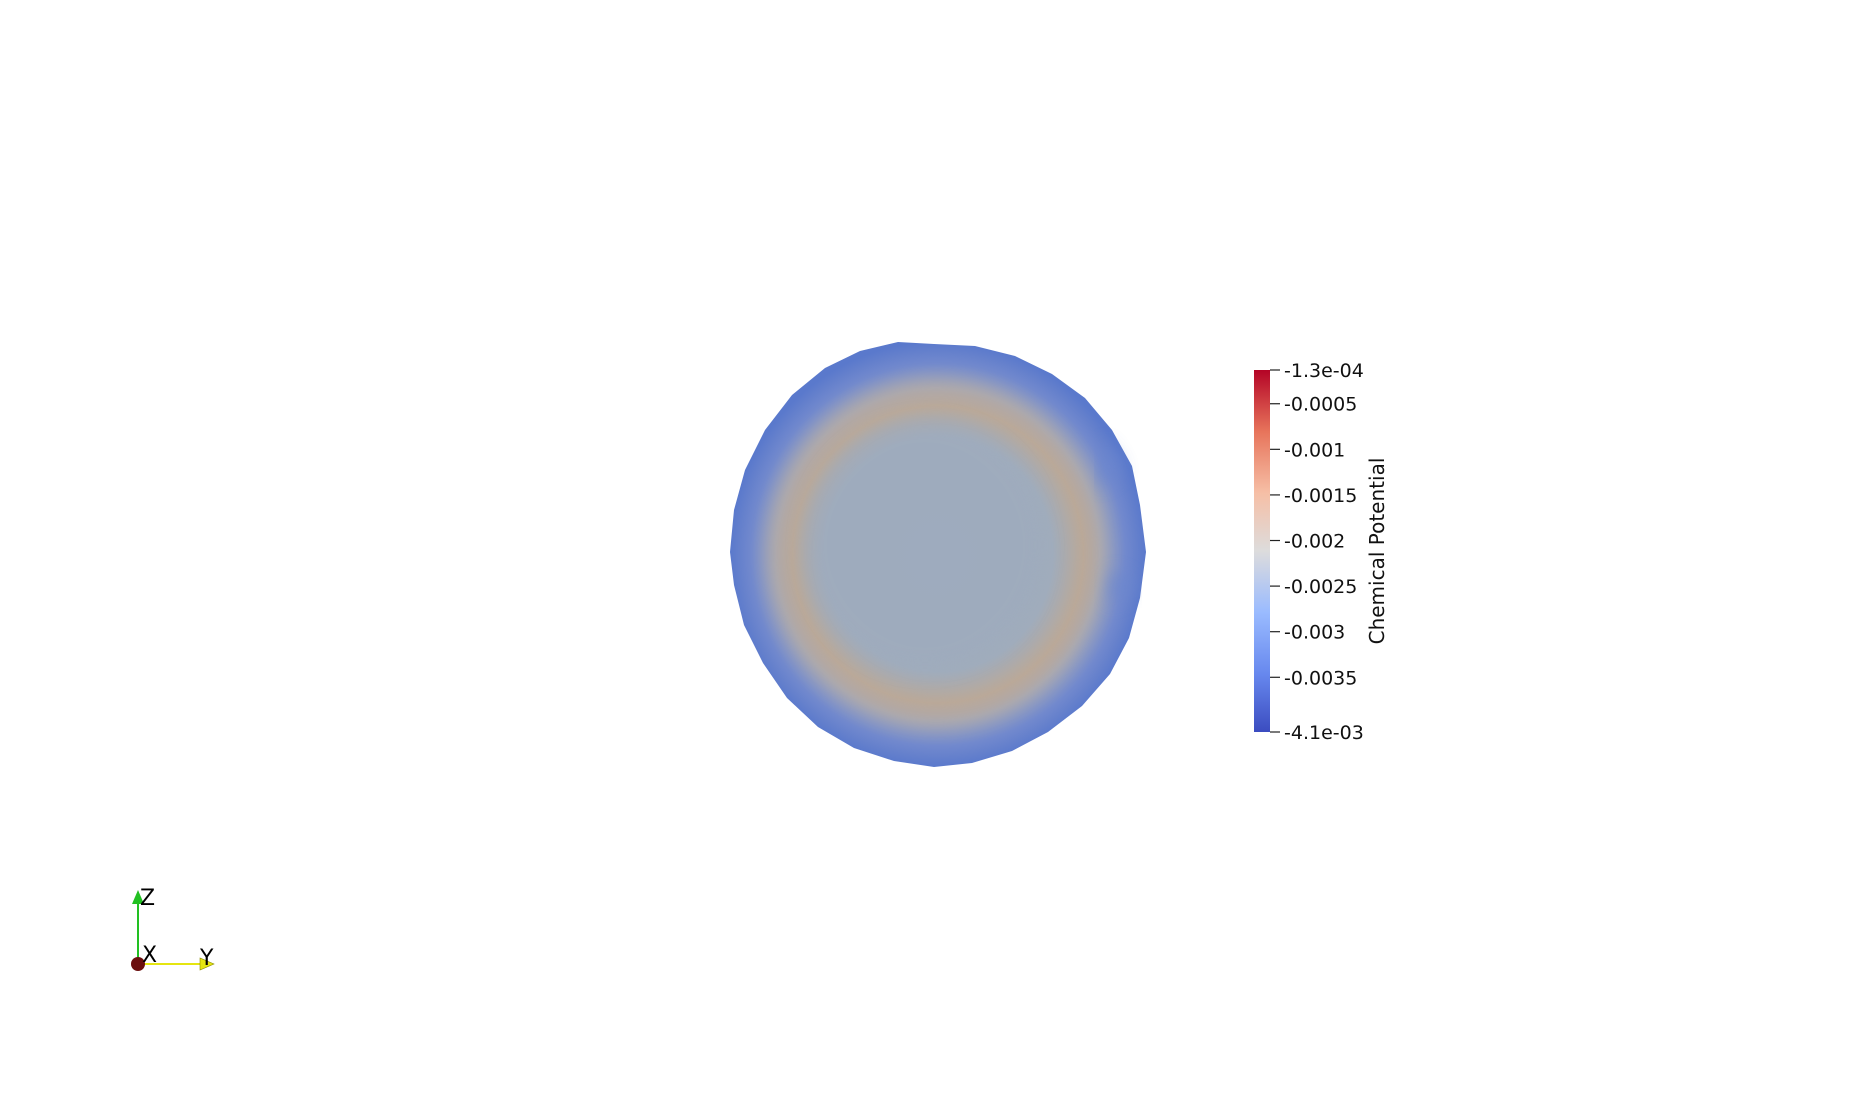  I want to click on inner-core, so click(925, 545).